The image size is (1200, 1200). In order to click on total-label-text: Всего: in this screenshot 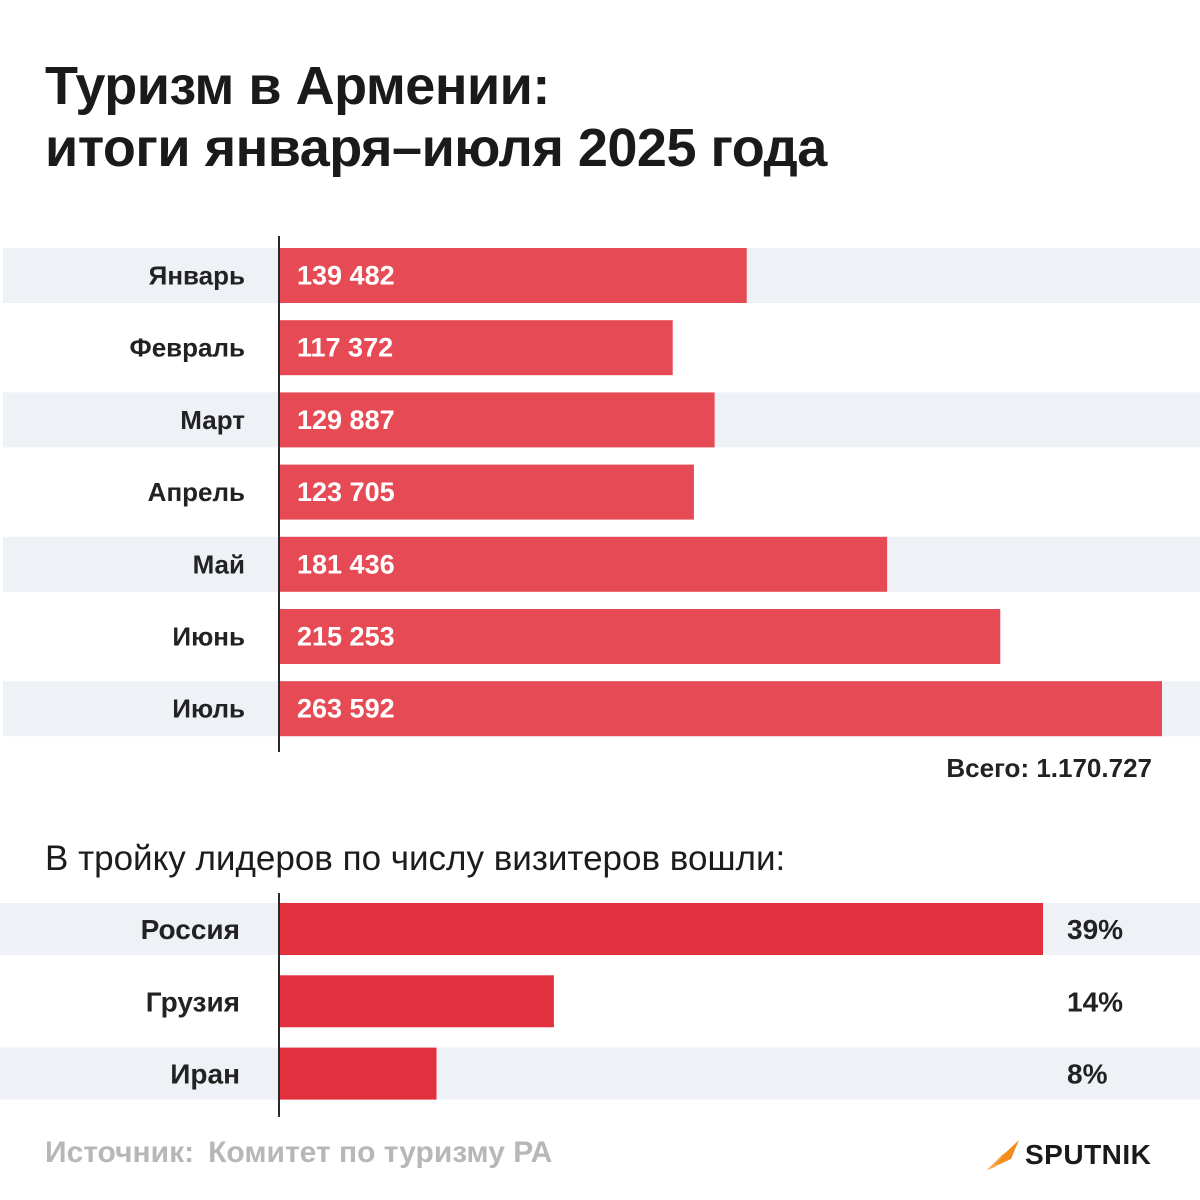, I will do `click(991, 768)`.